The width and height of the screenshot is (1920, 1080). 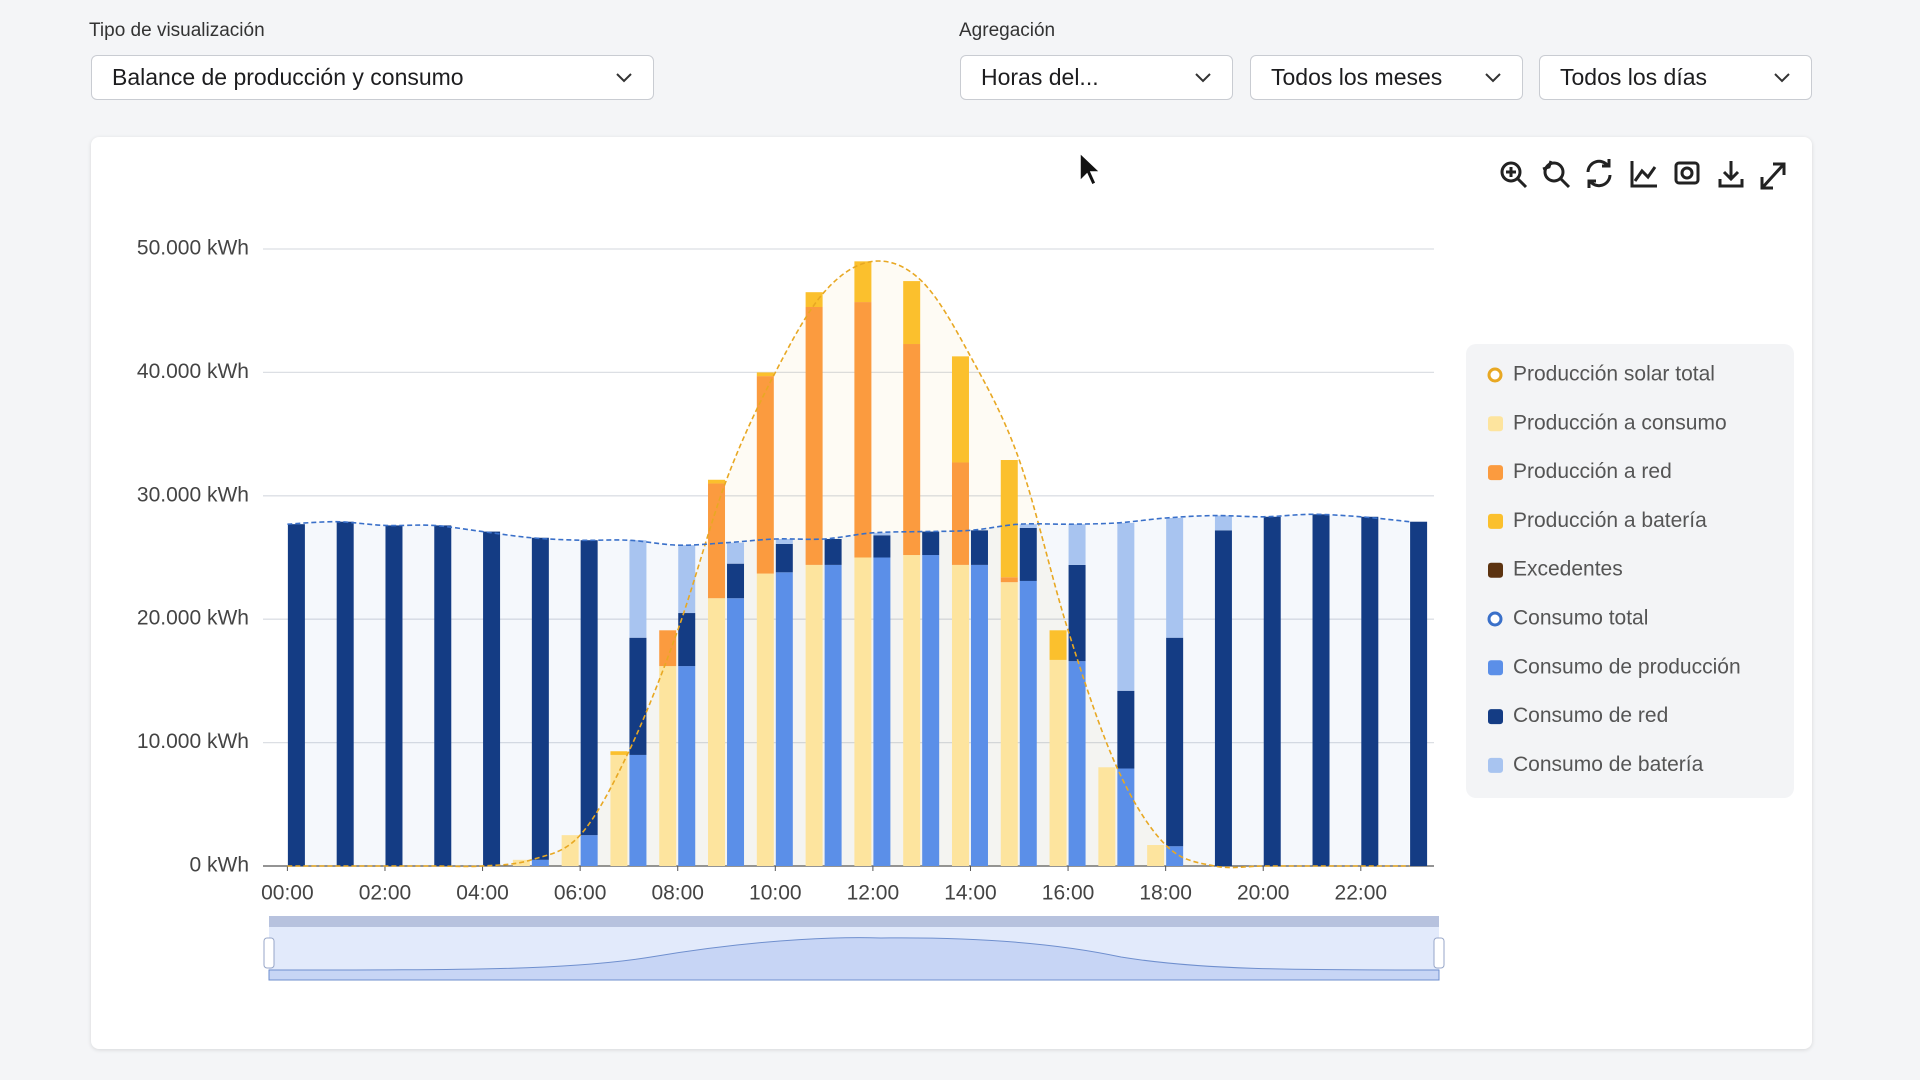 What do you see at coordinates (1361, 893) in the screenshot?
I see `x-tick-label: 22:00` at bounding box center [1361, 893].